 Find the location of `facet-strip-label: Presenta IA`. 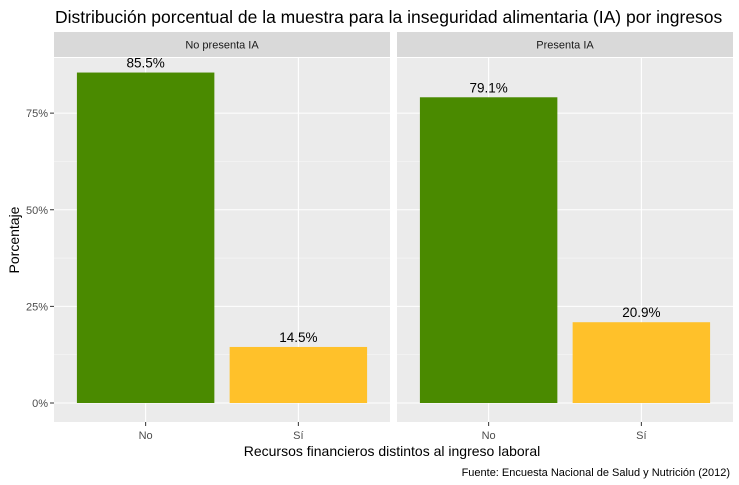

facet-strip-label: Presenta IA is located at coordinates (565, 46).